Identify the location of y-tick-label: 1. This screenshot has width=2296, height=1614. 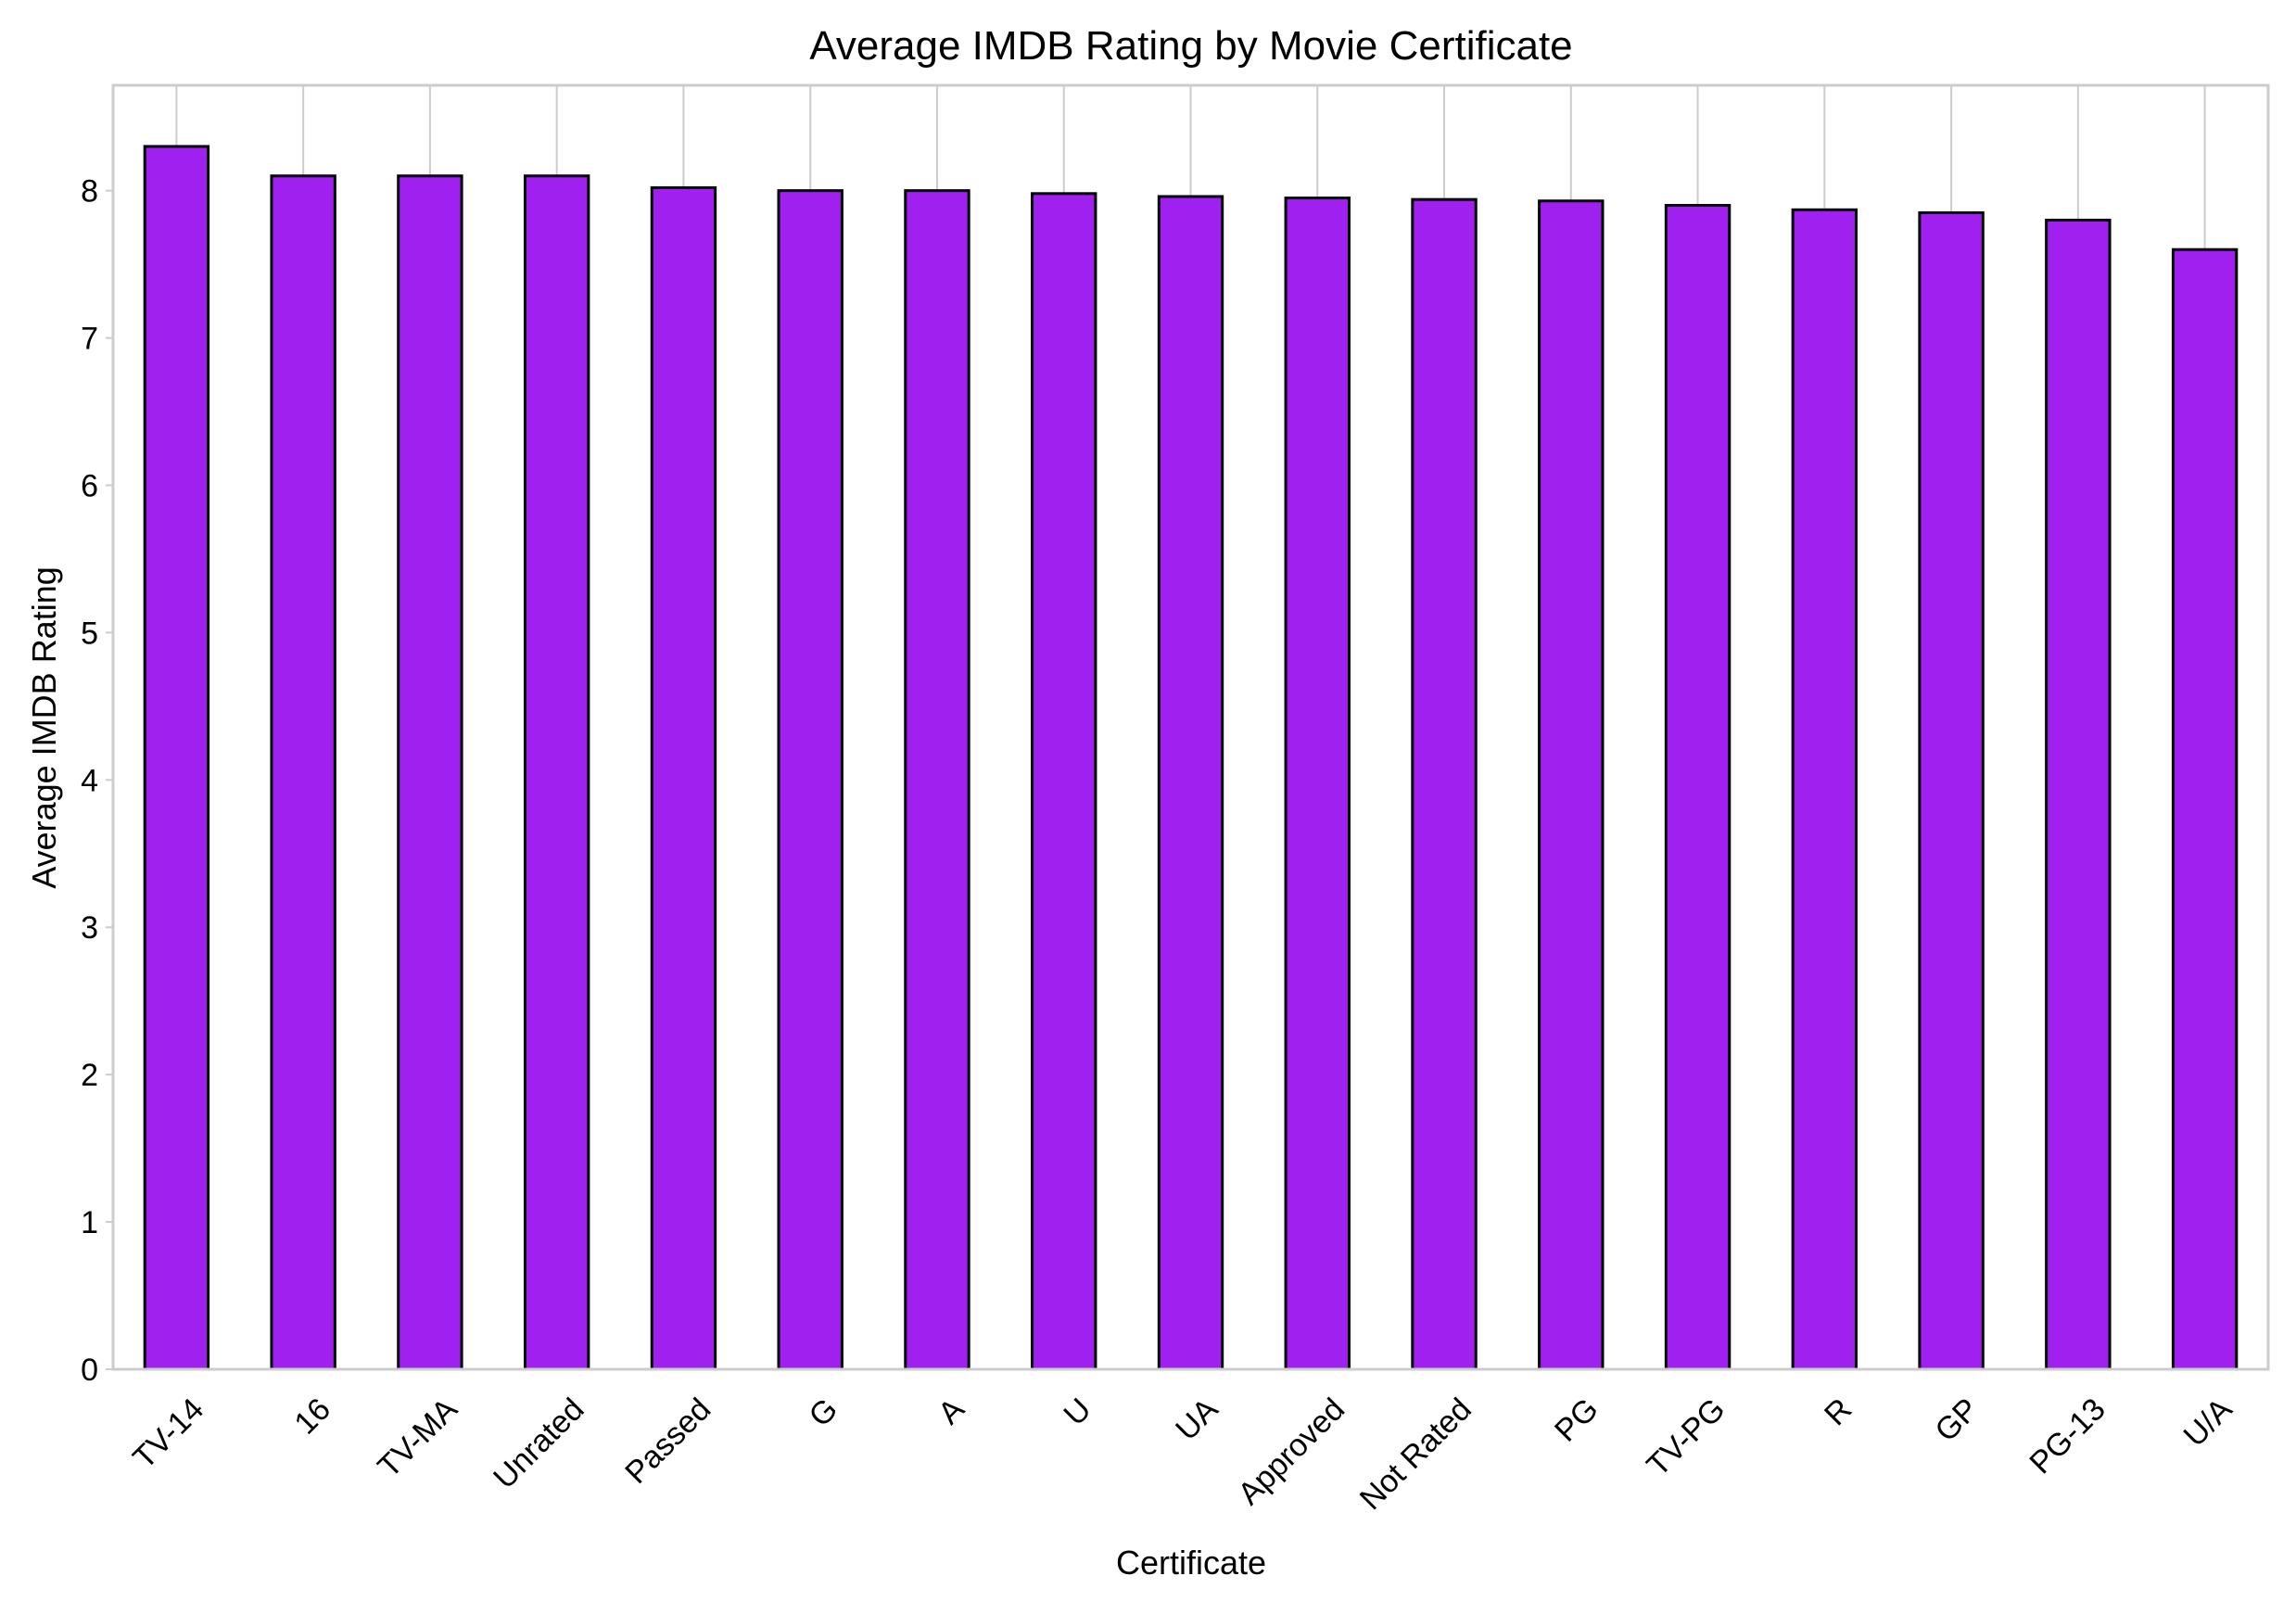
(89, 1223).